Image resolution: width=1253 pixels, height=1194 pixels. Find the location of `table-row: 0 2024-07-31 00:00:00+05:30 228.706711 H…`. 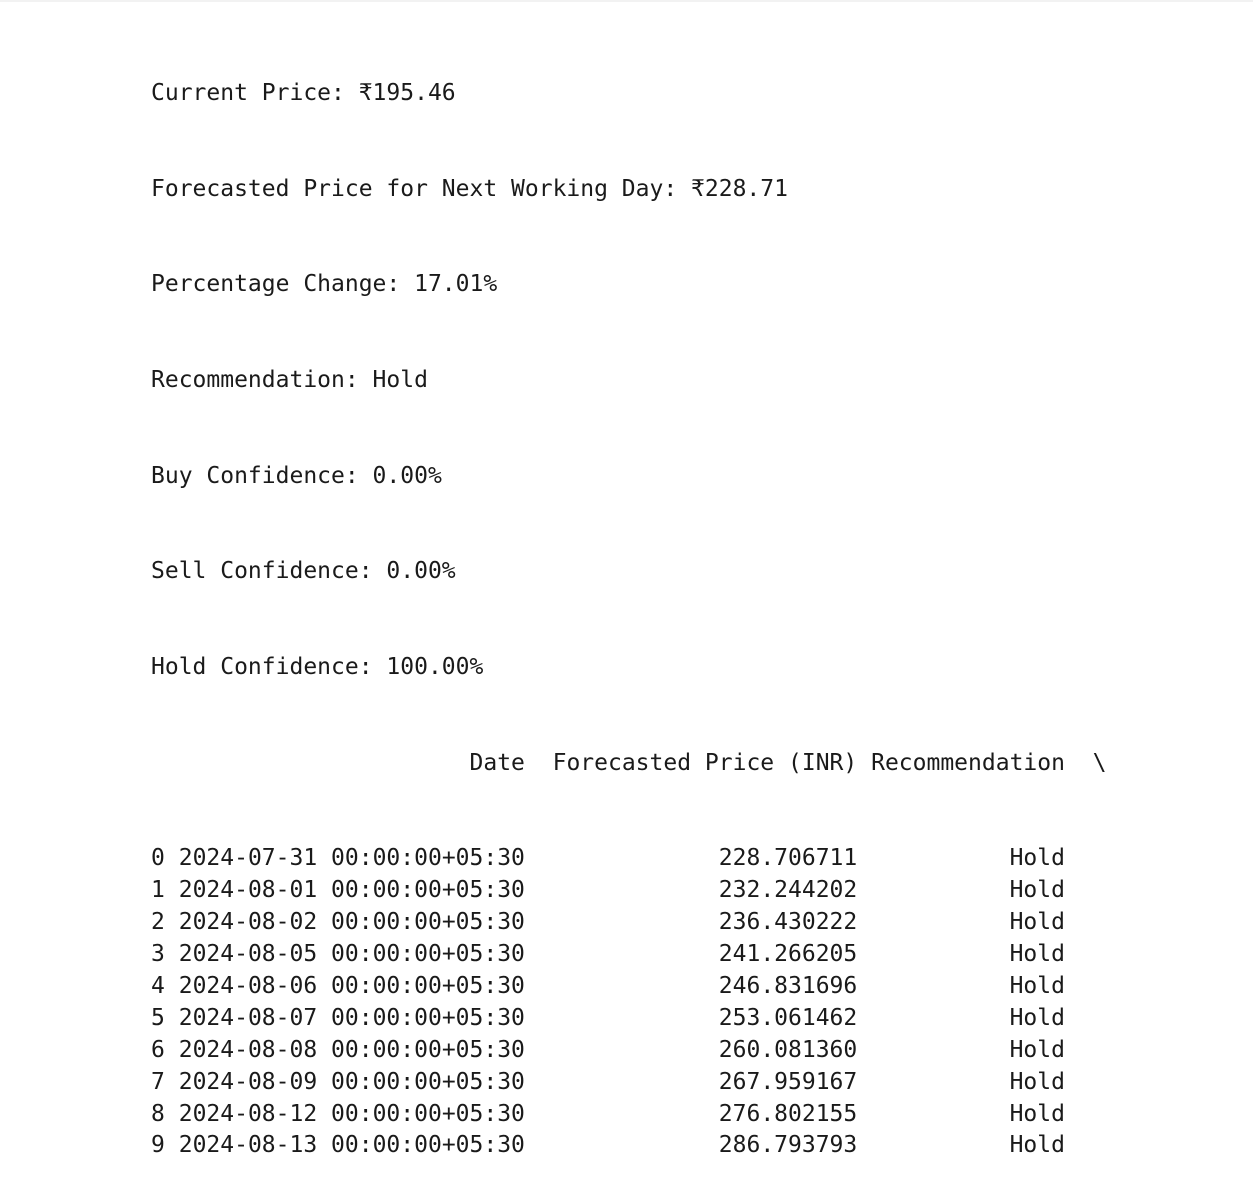

table-row: 0 2024-07-31 00:00:00+05:30 228.706711 H… is located at coordinates (629, 859).